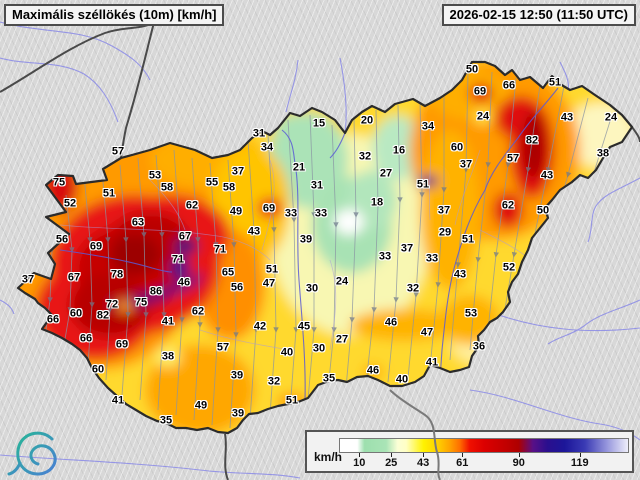 Image resolution: width=640 pixels, height=480 pixels. What do you see at coordinates (391, 463) in the screenshot?
I see `legend-tick-label: 25` at bounding box center [391, 463].